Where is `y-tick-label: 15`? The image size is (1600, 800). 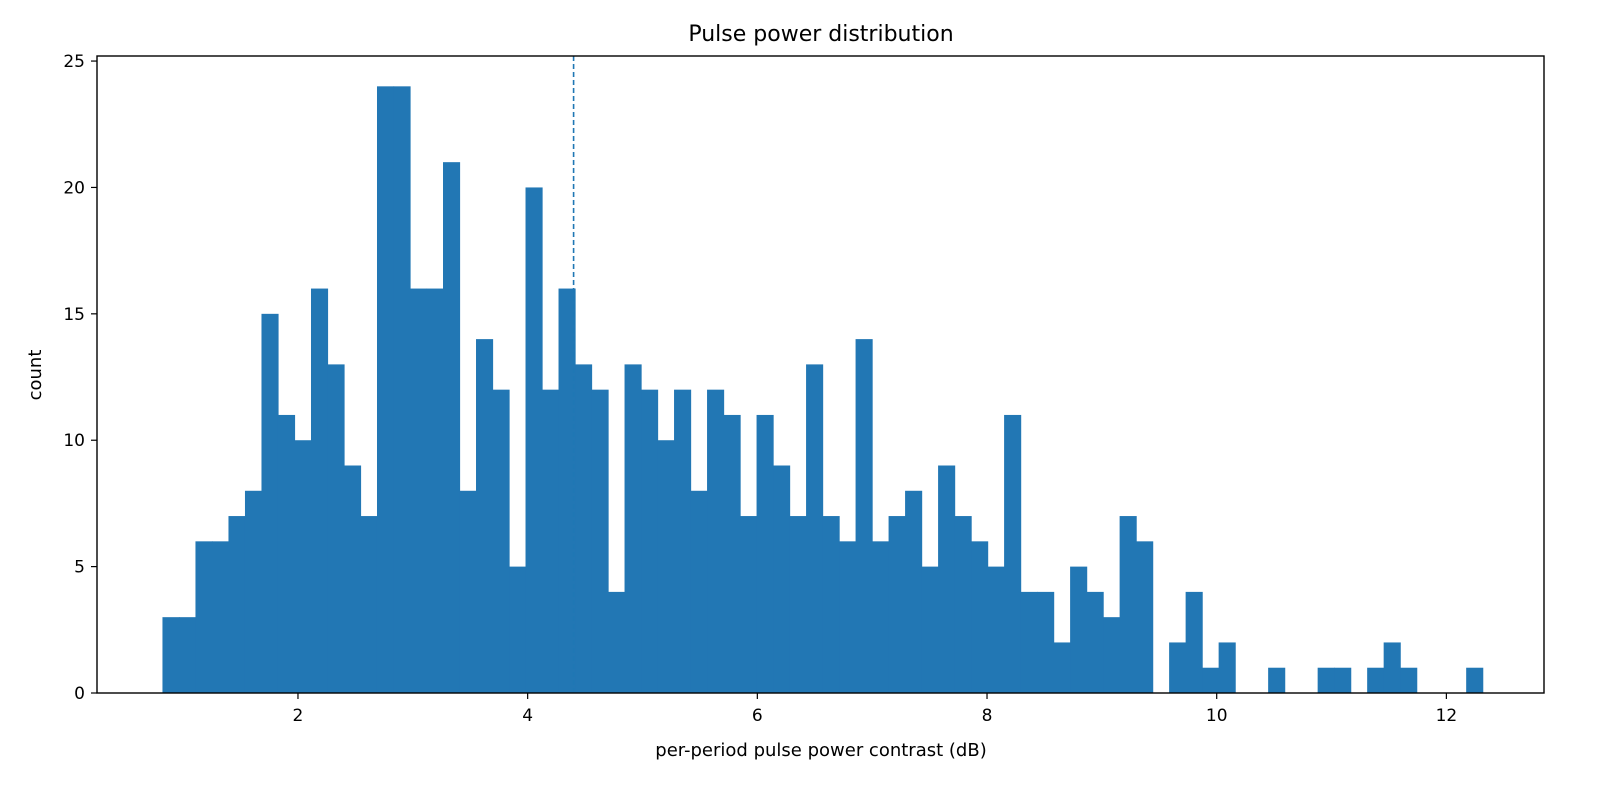
y-tick-label: 15 is located at coordinates (74, 315).